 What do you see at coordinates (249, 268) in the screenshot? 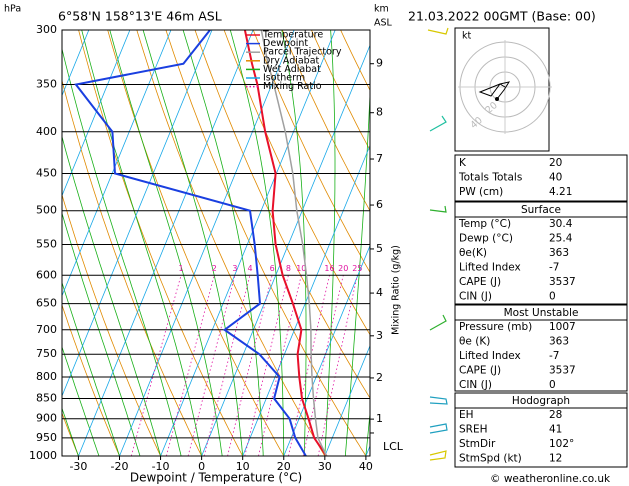
I see `mixing-ratio-label: 4` at bounding box center [249, 268].